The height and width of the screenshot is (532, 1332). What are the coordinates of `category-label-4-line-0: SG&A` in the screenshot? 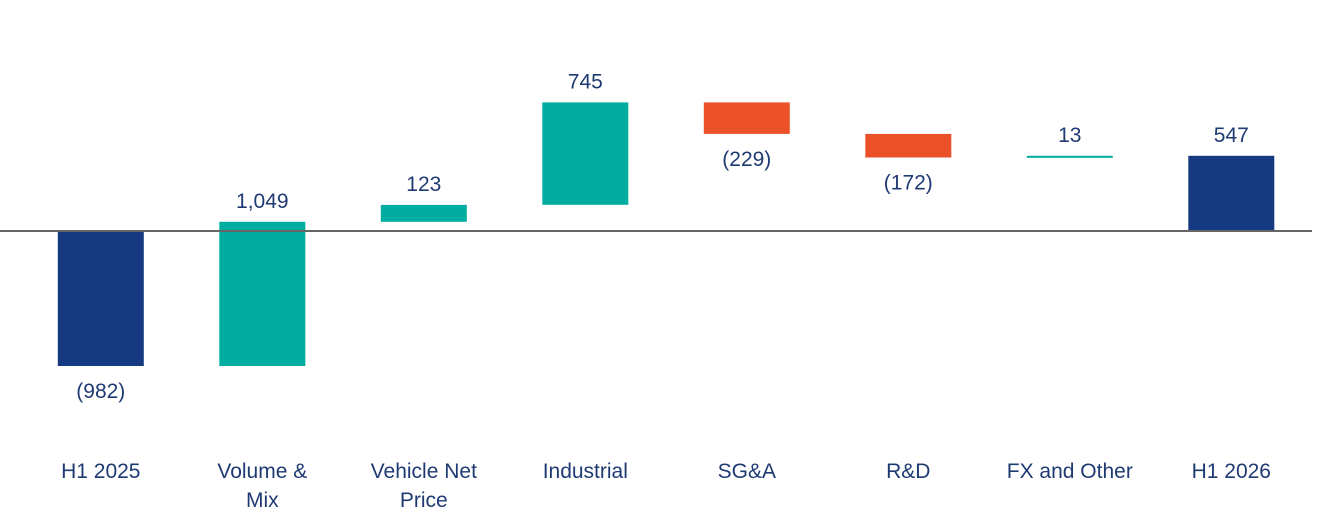 It's located at (747, 471).